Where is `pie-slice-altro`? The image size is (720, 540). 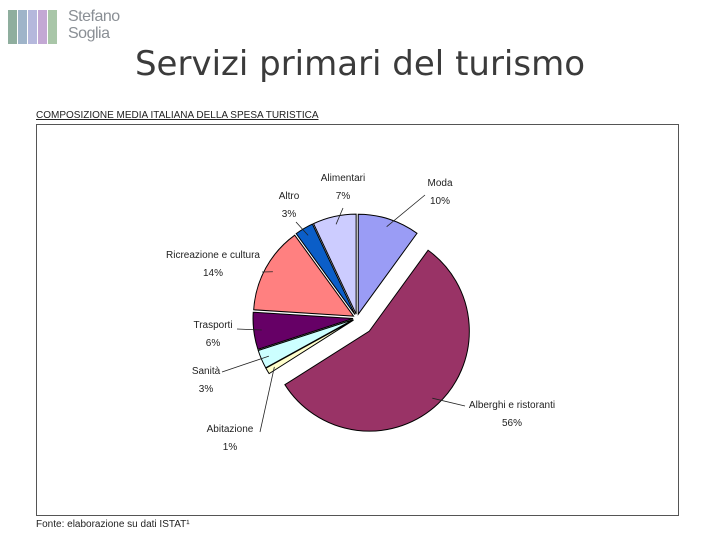 pie-slice-altro is located at coordinates (325, 269).